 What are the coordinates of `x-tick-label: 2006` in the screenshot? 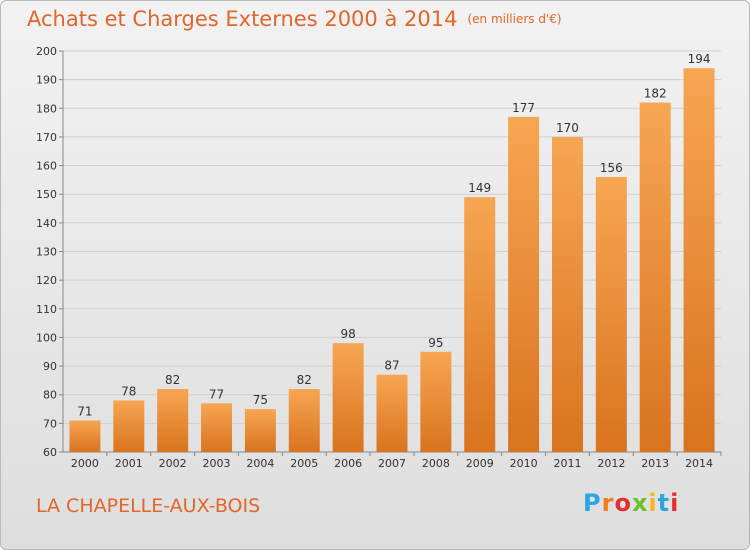 It's located at (348, 463).